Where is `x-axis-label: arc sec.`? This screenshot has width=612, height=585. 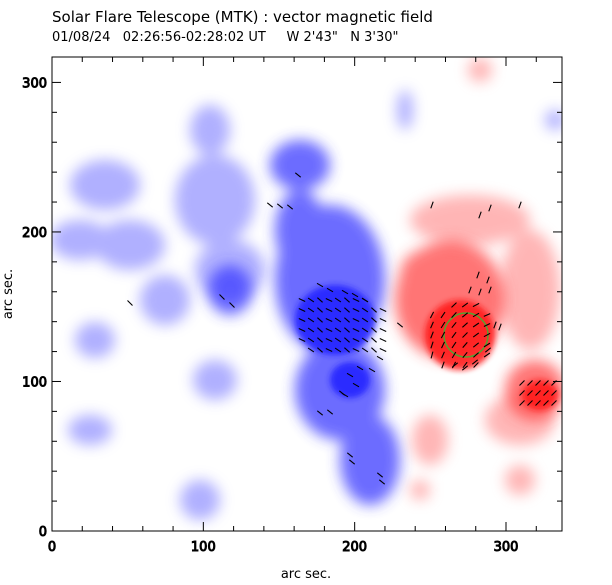 x-axis-label: arc sec. is located at coordinates (306, 574).